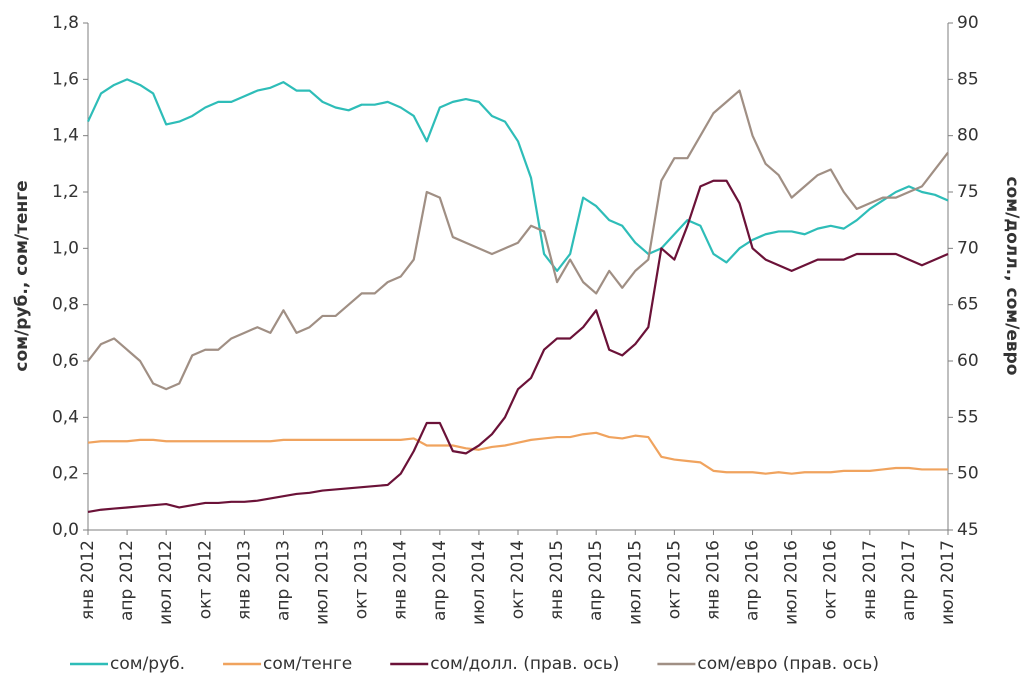  What do you see at coordinates (65, 417) in the screenshot?
I see `y-tick-label: 0,4` at bounding box center [65, 417].